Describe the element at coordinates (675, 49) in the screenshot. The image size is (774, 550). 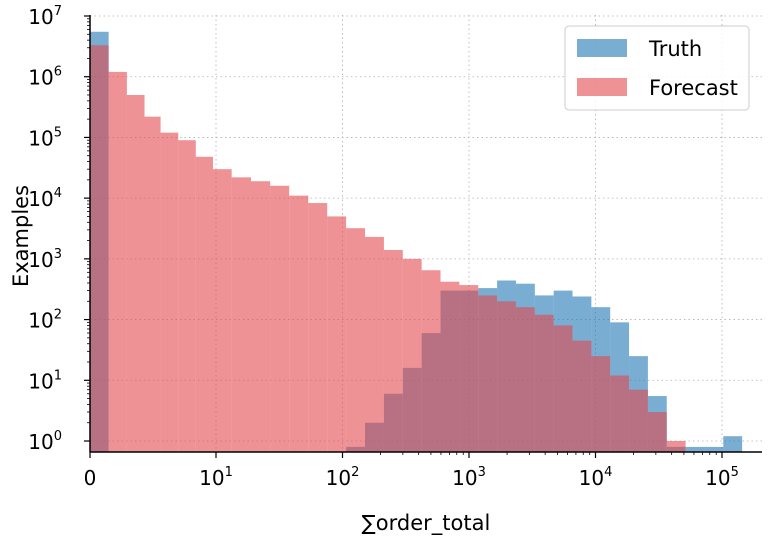
I see `legend-label-truth: Truth` at that location.